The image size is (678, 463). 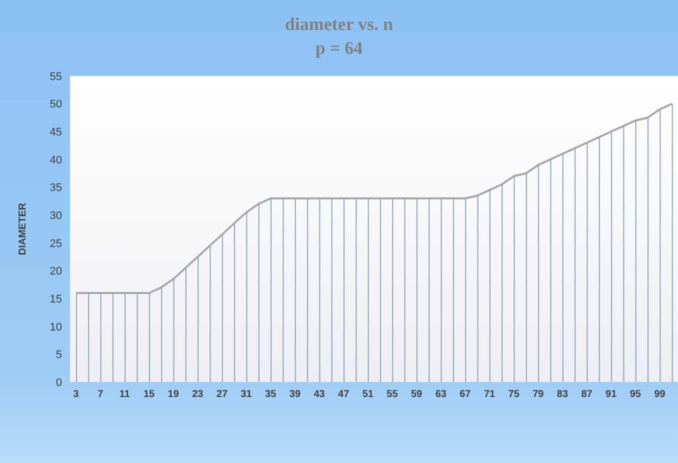 What do you see at coordinates (660, 394) in the screenshot?
I see `x-tick-label: 99` at bounding box center [660, 394].